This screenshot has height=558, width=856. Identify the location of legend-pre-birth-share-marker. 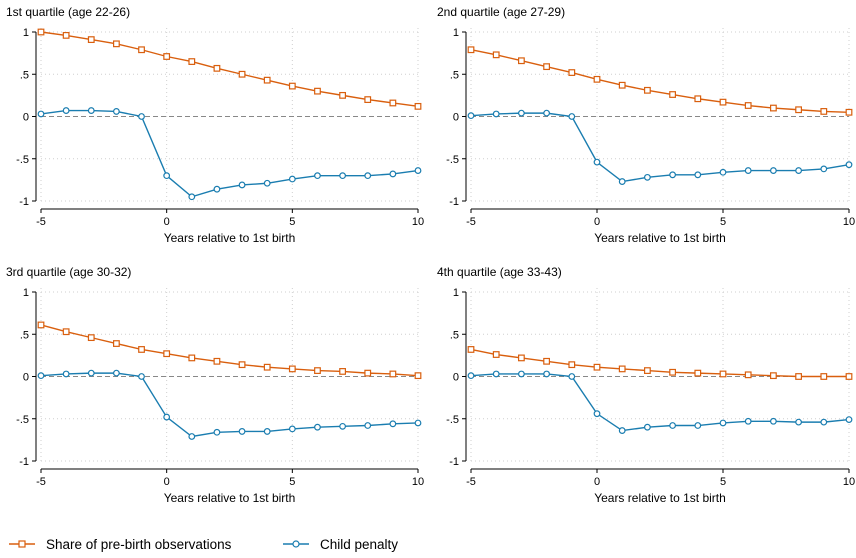
(22, 544).